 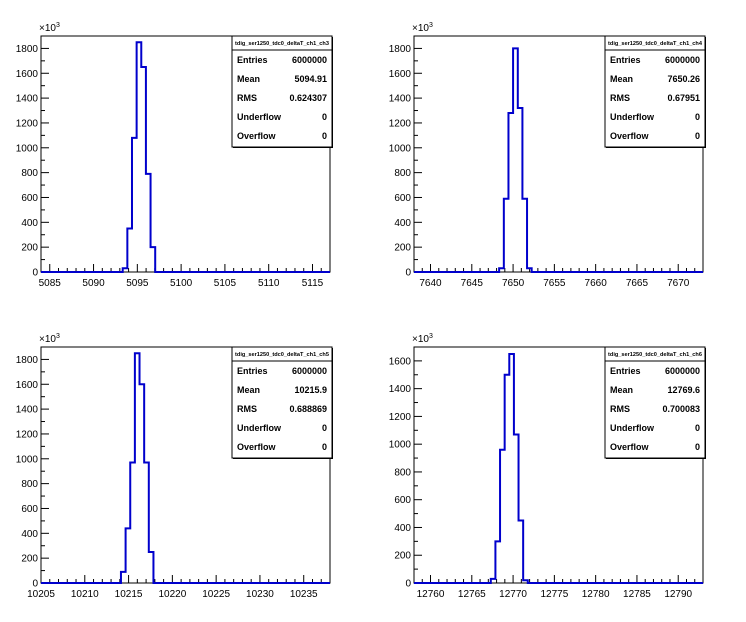 I want to click on x-tick-label: 5105, so click(x=225, y=283).